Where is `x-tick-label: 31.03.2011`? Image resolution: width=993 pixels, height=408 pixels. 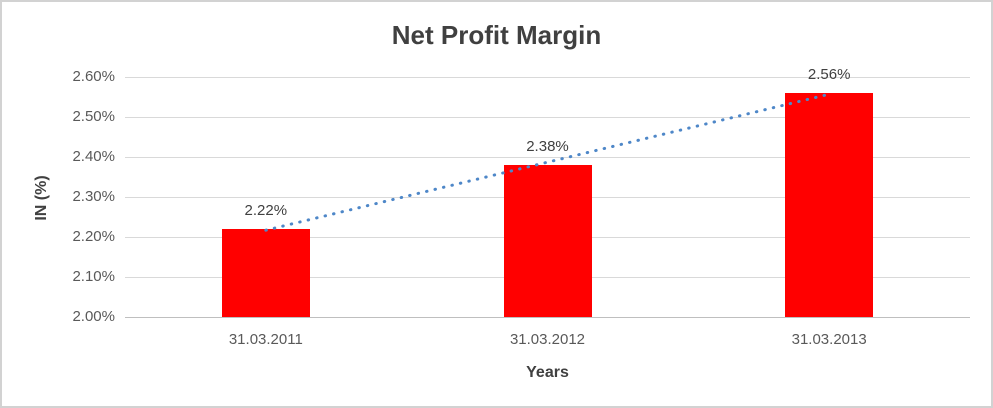
x-tick-label: 31.03.2011 is located at coordinates (265, 339).